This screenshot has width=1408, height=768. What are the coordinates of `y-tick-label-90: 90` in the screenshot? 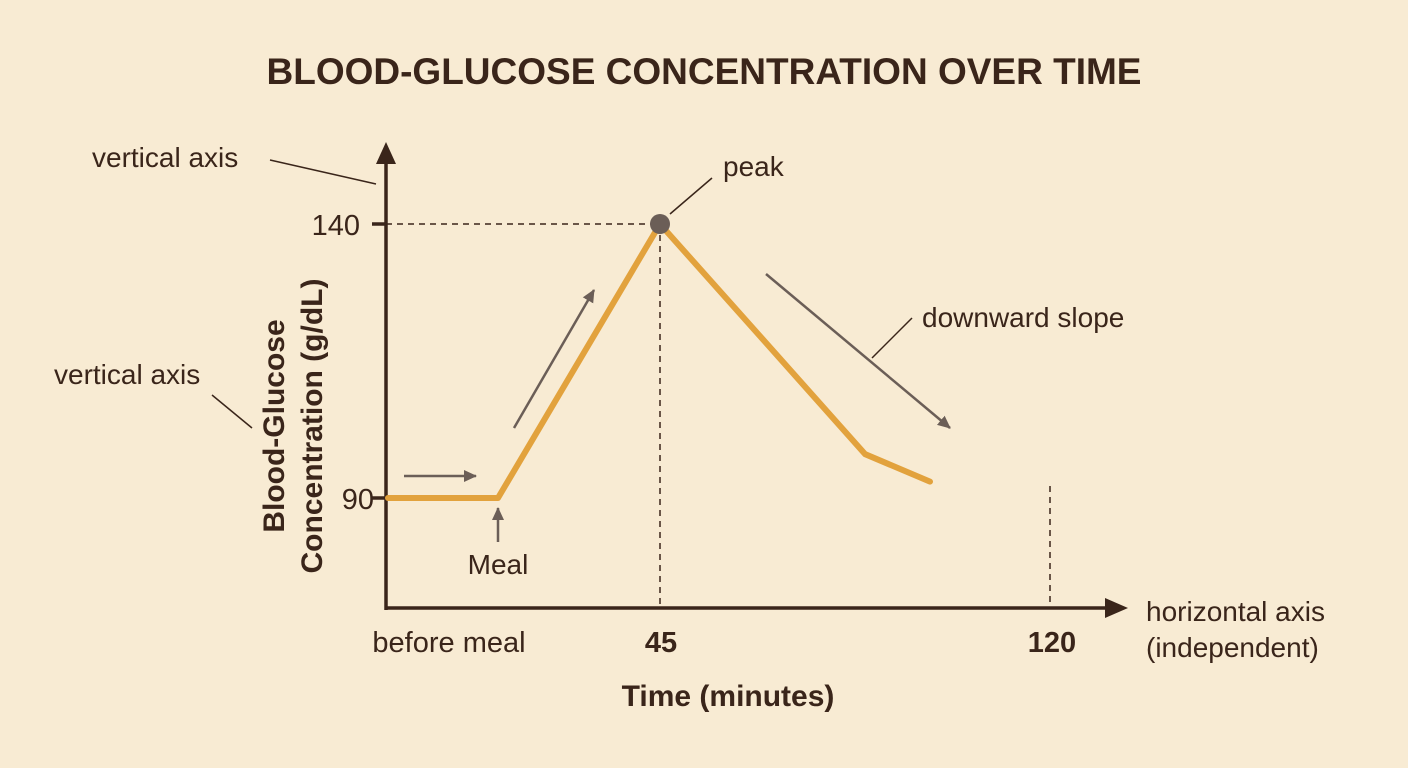 It's located at (358, 500).